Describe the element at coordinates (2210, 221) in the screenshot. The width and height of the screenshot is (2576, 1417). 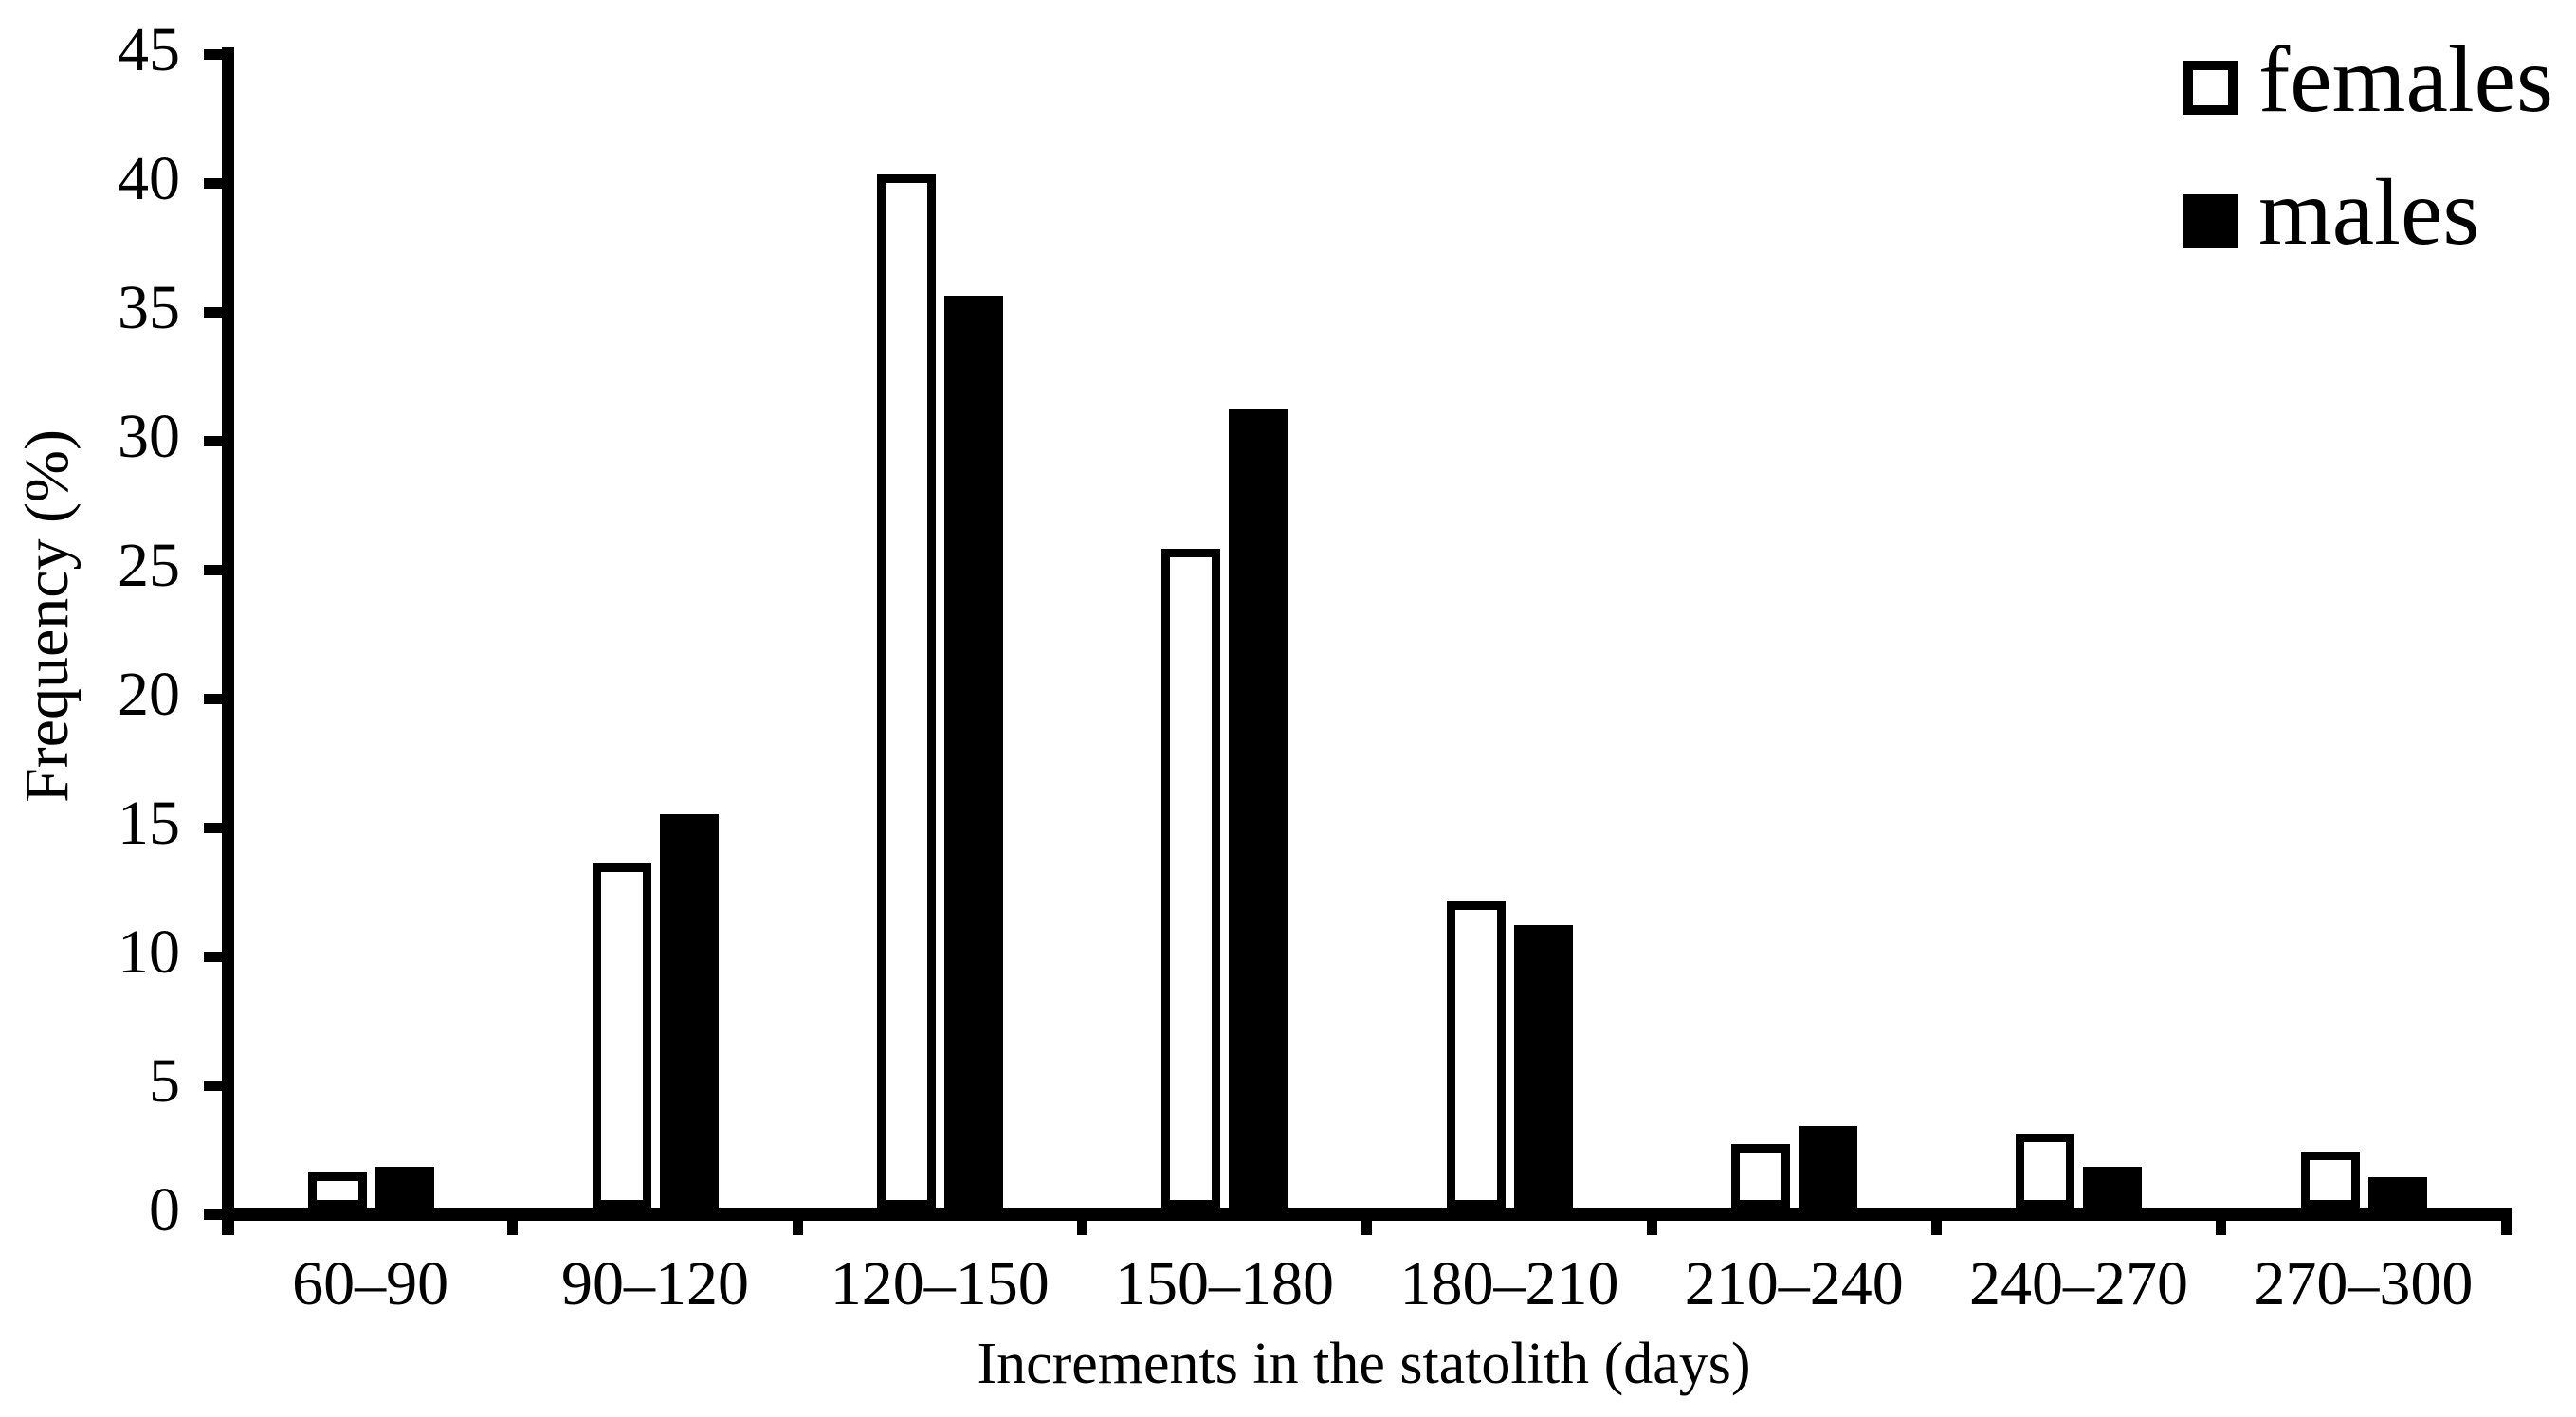
I see `legend-swatch-males` at that location.